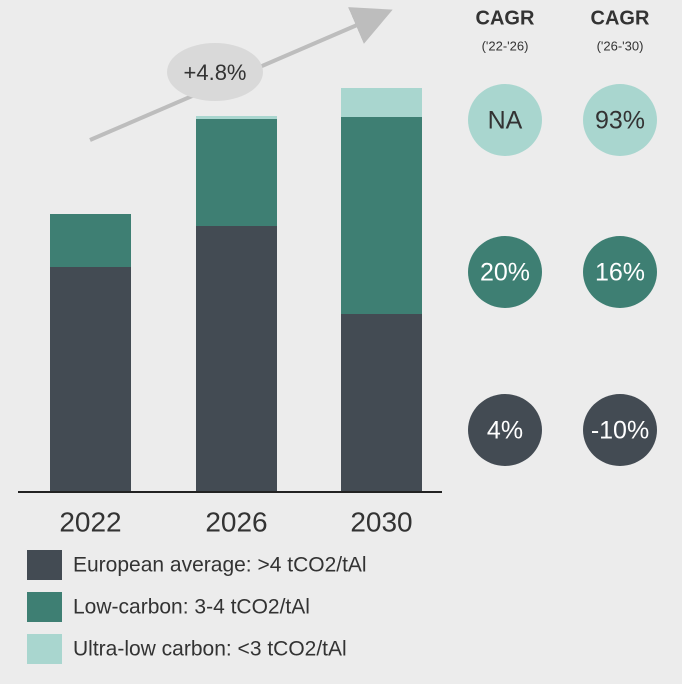 The image size is (682, 684). I want to click on x-tick-label: 2030, so click(381, 521).